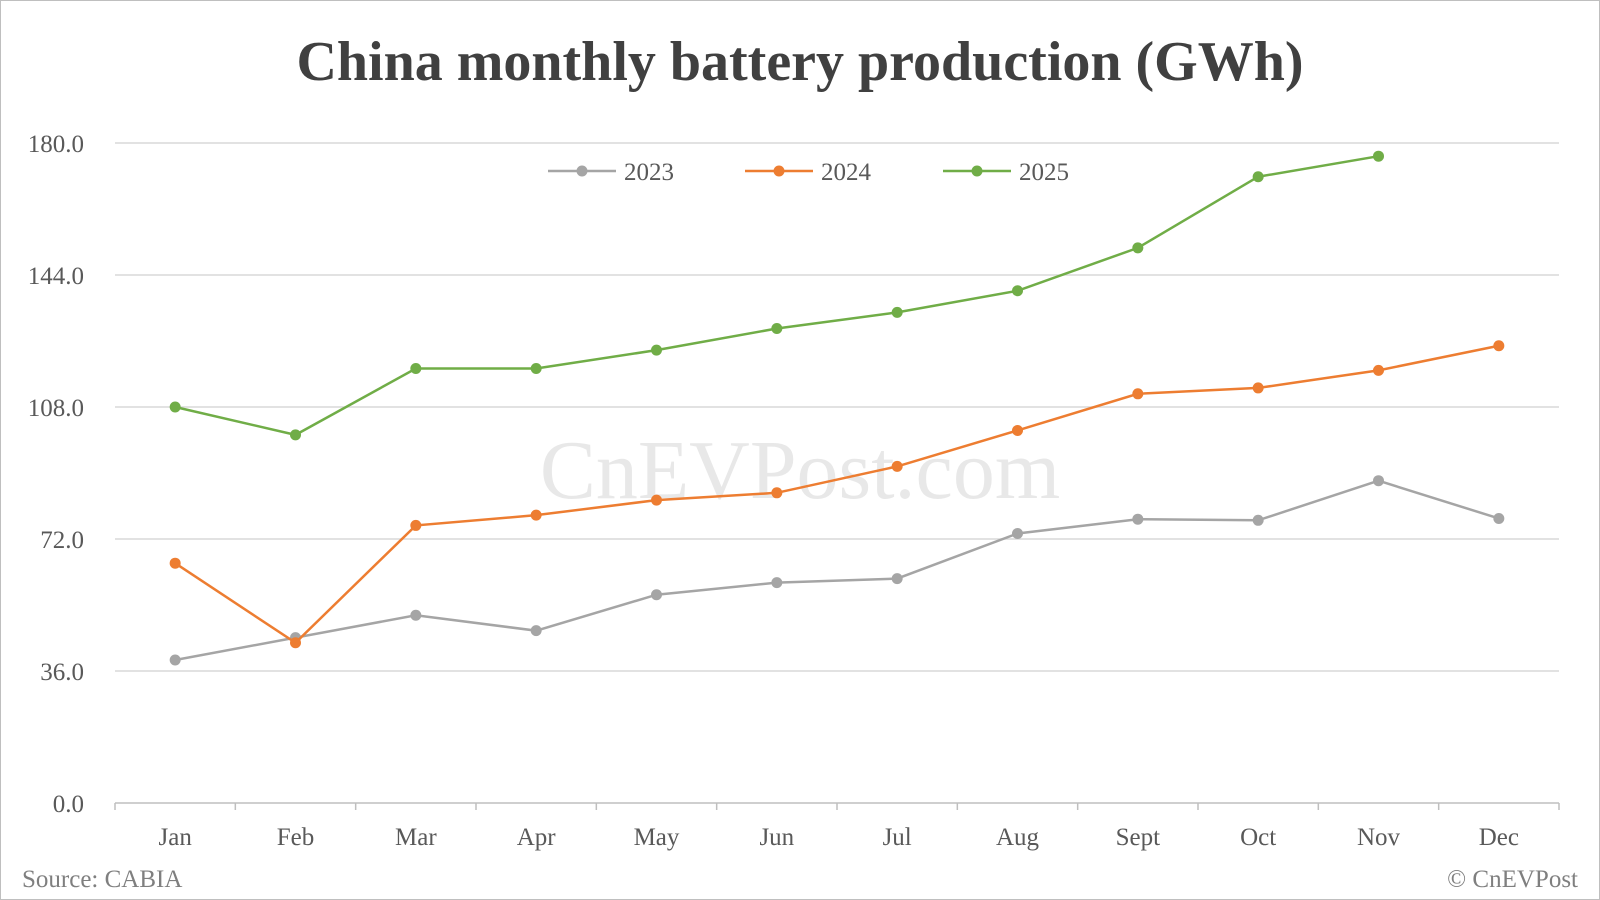 The width and height of the screenshot is (1600, 900). Describe the element at coordinates (897, 837) in the screenshot. I see `x-tick-label: Jul` at that location.